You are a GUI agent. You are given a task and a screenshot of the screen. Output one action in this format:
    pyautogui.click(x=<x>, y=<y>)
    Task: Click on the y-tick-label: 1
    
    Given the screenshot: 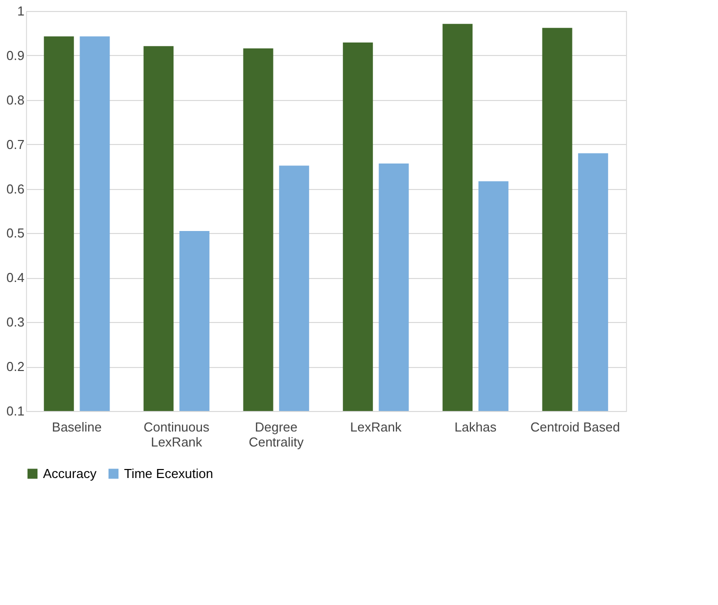 What is the action you would take?
    pyautogui.click(x=20, y=11)
    